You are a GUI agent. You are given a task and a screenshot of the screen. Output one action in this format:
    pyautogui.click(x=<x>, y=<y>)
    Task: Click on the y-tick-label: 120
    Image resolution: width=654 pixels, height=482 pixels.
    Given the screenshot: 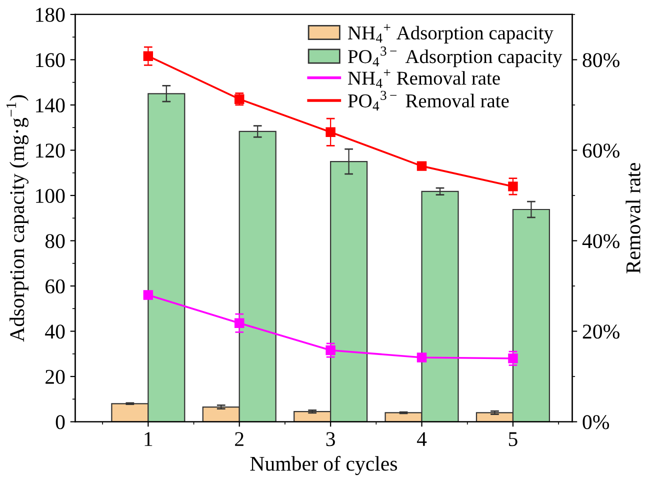 What is the action you would take?
    pyautogui.click(x=50, y=151)
    